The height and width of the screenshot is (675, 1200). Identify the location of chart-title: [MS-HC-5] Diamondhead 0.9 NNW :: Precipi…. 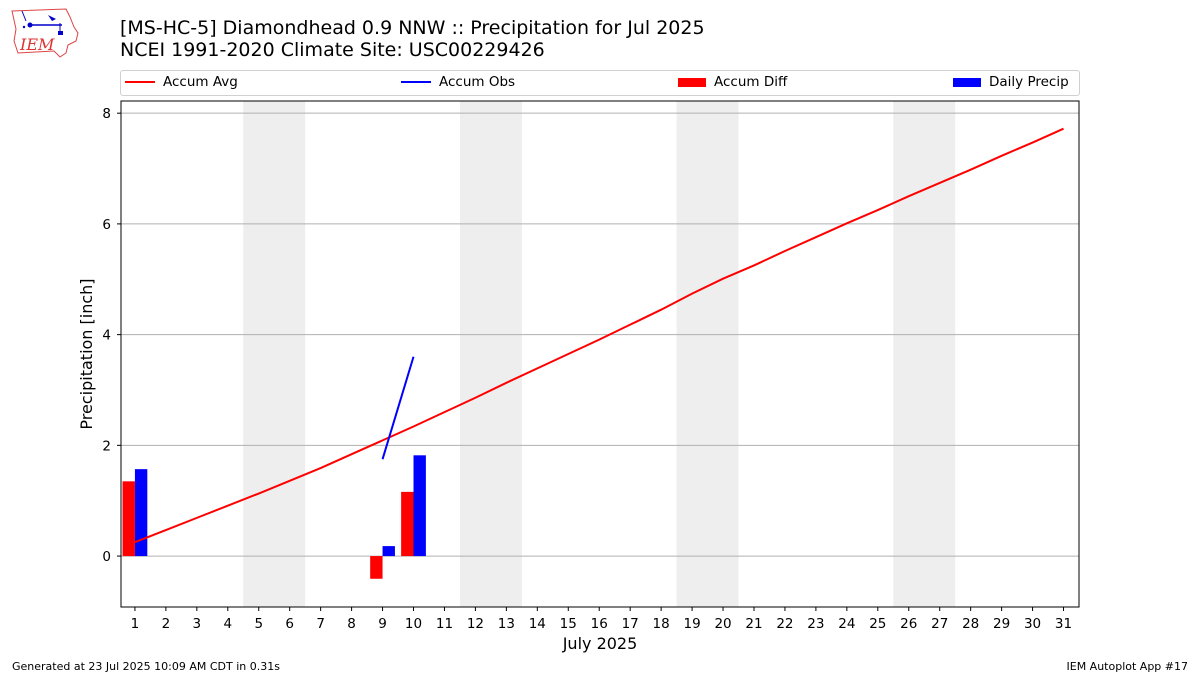
(412, 28).